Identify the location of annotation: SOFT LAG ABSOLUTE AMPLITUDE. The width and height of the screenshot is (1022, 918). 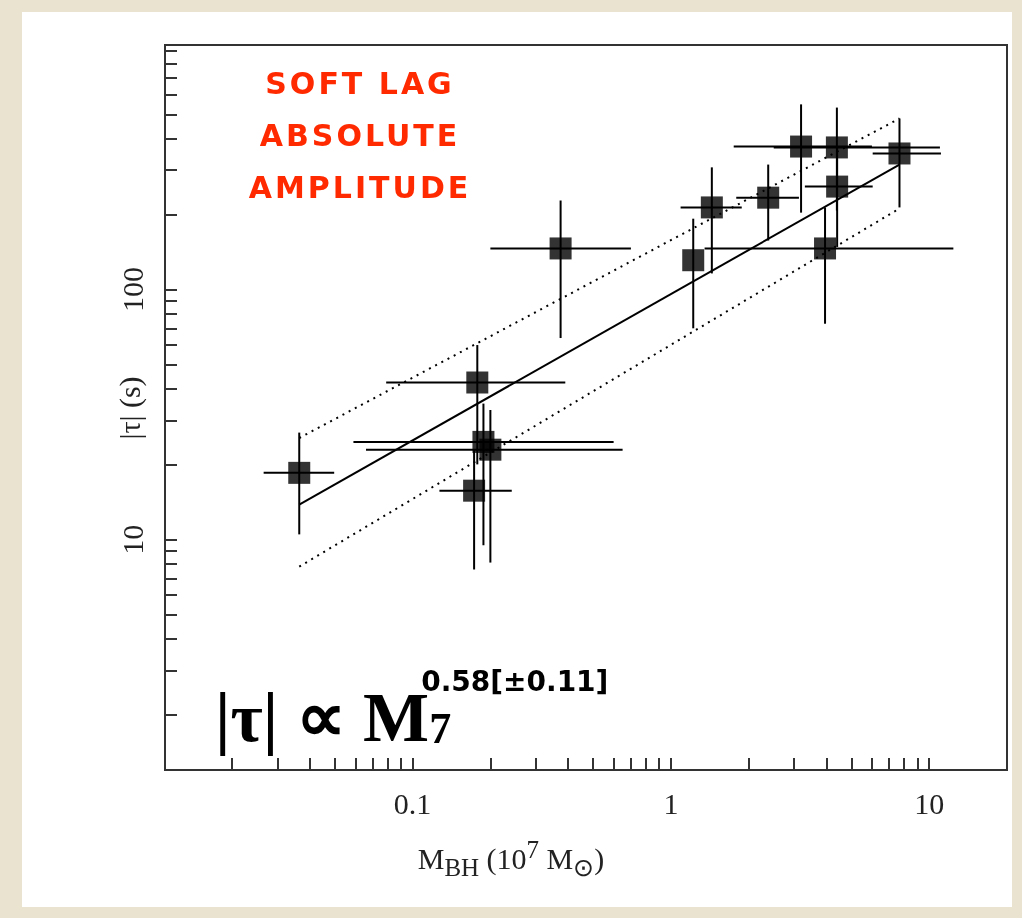
(360, 136).